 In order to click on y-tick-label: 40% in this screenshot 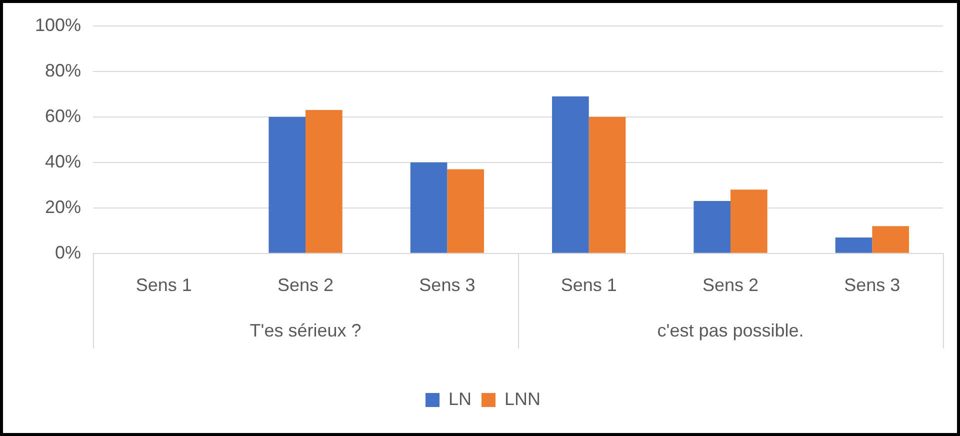, I will do `click(63, 161)`.